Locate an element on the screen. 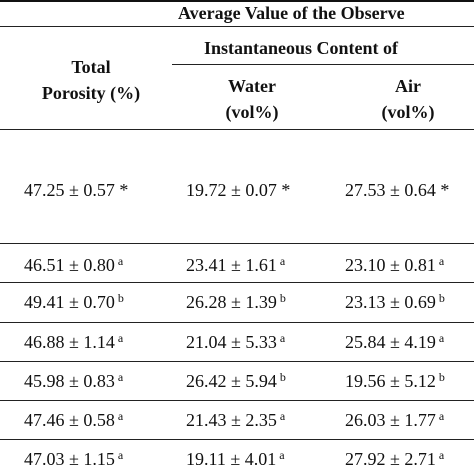 Image resolution: width=474 pixels, height=474 pixels. row-5-total: 47.46 ± 0.58 a is located at coordinates (74, 419).